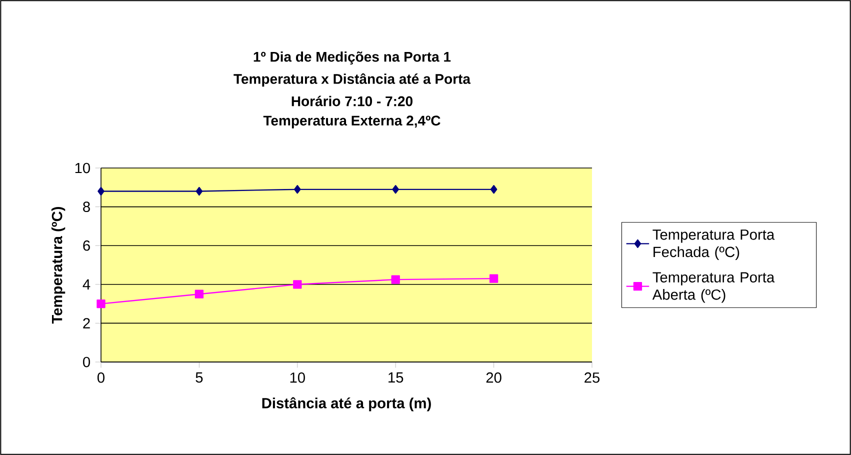 This screenshot has width=851, height=455. Describe the element at coordinates (100, 377) in the screenshot. I see `x-tick-label: 0` at that location.